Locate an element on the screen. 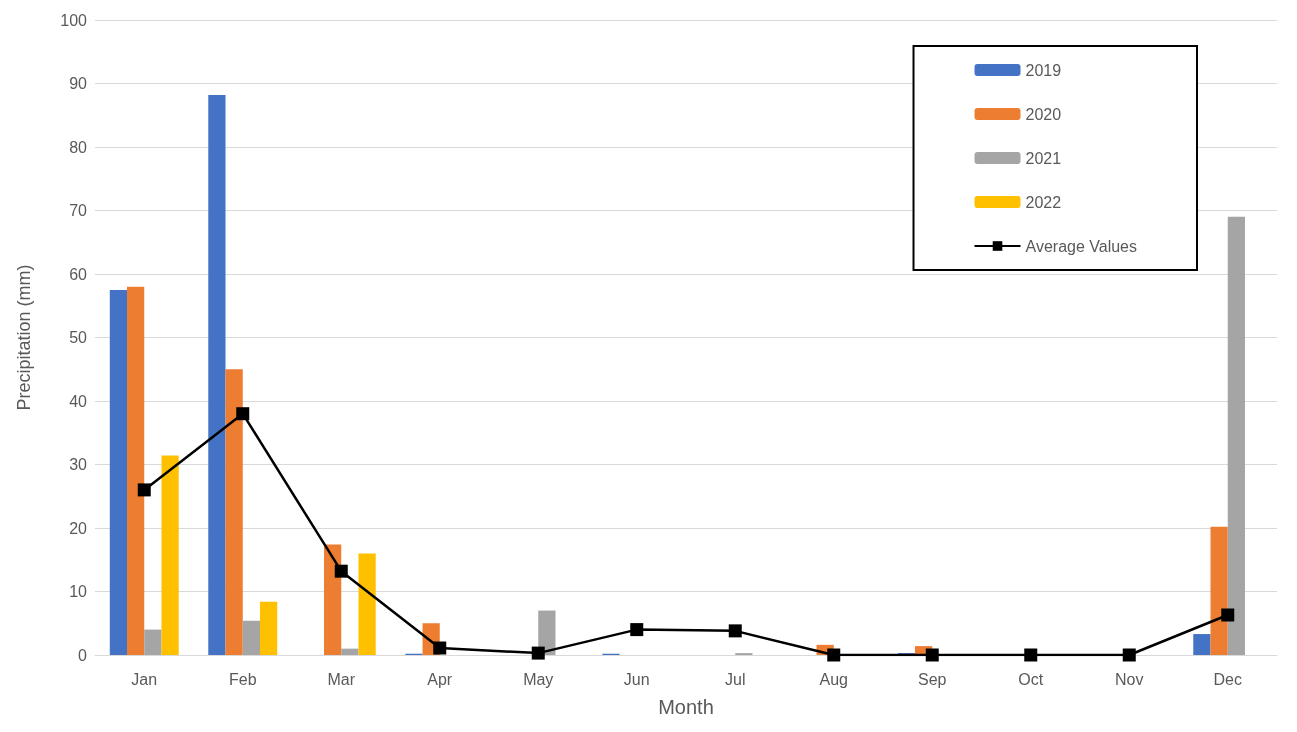 The height and width of the screenshot is (732, 1297). x-tick-label: Mar is located at coordinates (341, 679).